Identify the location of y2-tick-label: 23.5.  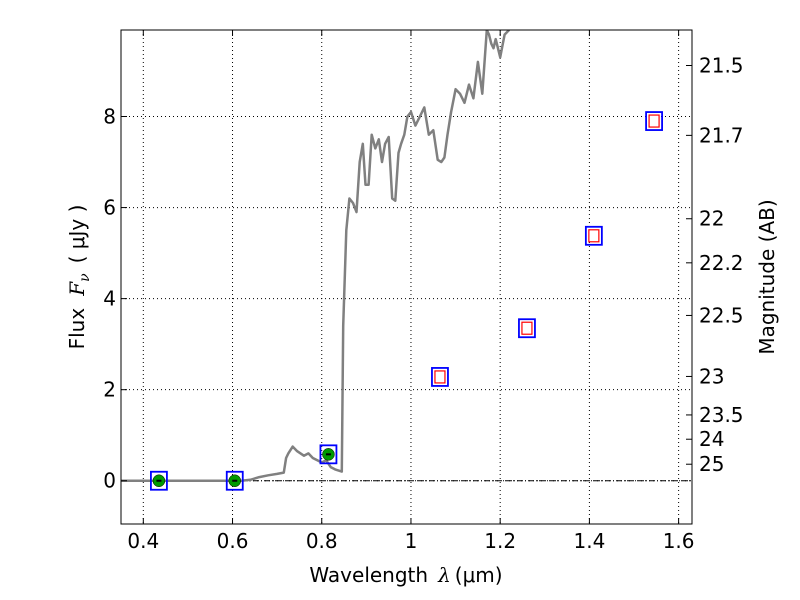
(721, 415).